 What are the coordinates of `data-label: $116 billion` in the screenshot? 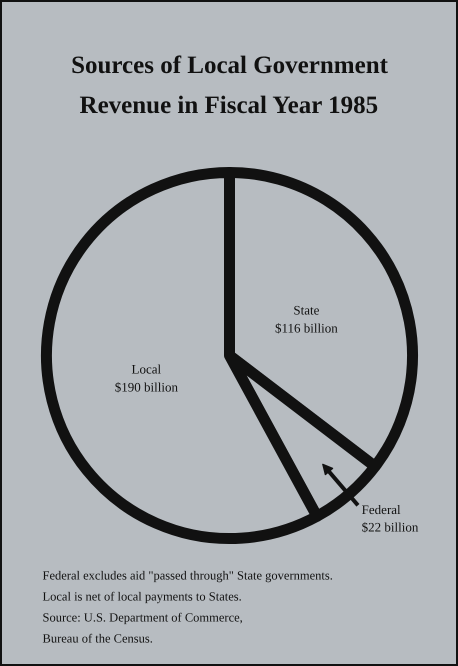 It's located at (306, 328).